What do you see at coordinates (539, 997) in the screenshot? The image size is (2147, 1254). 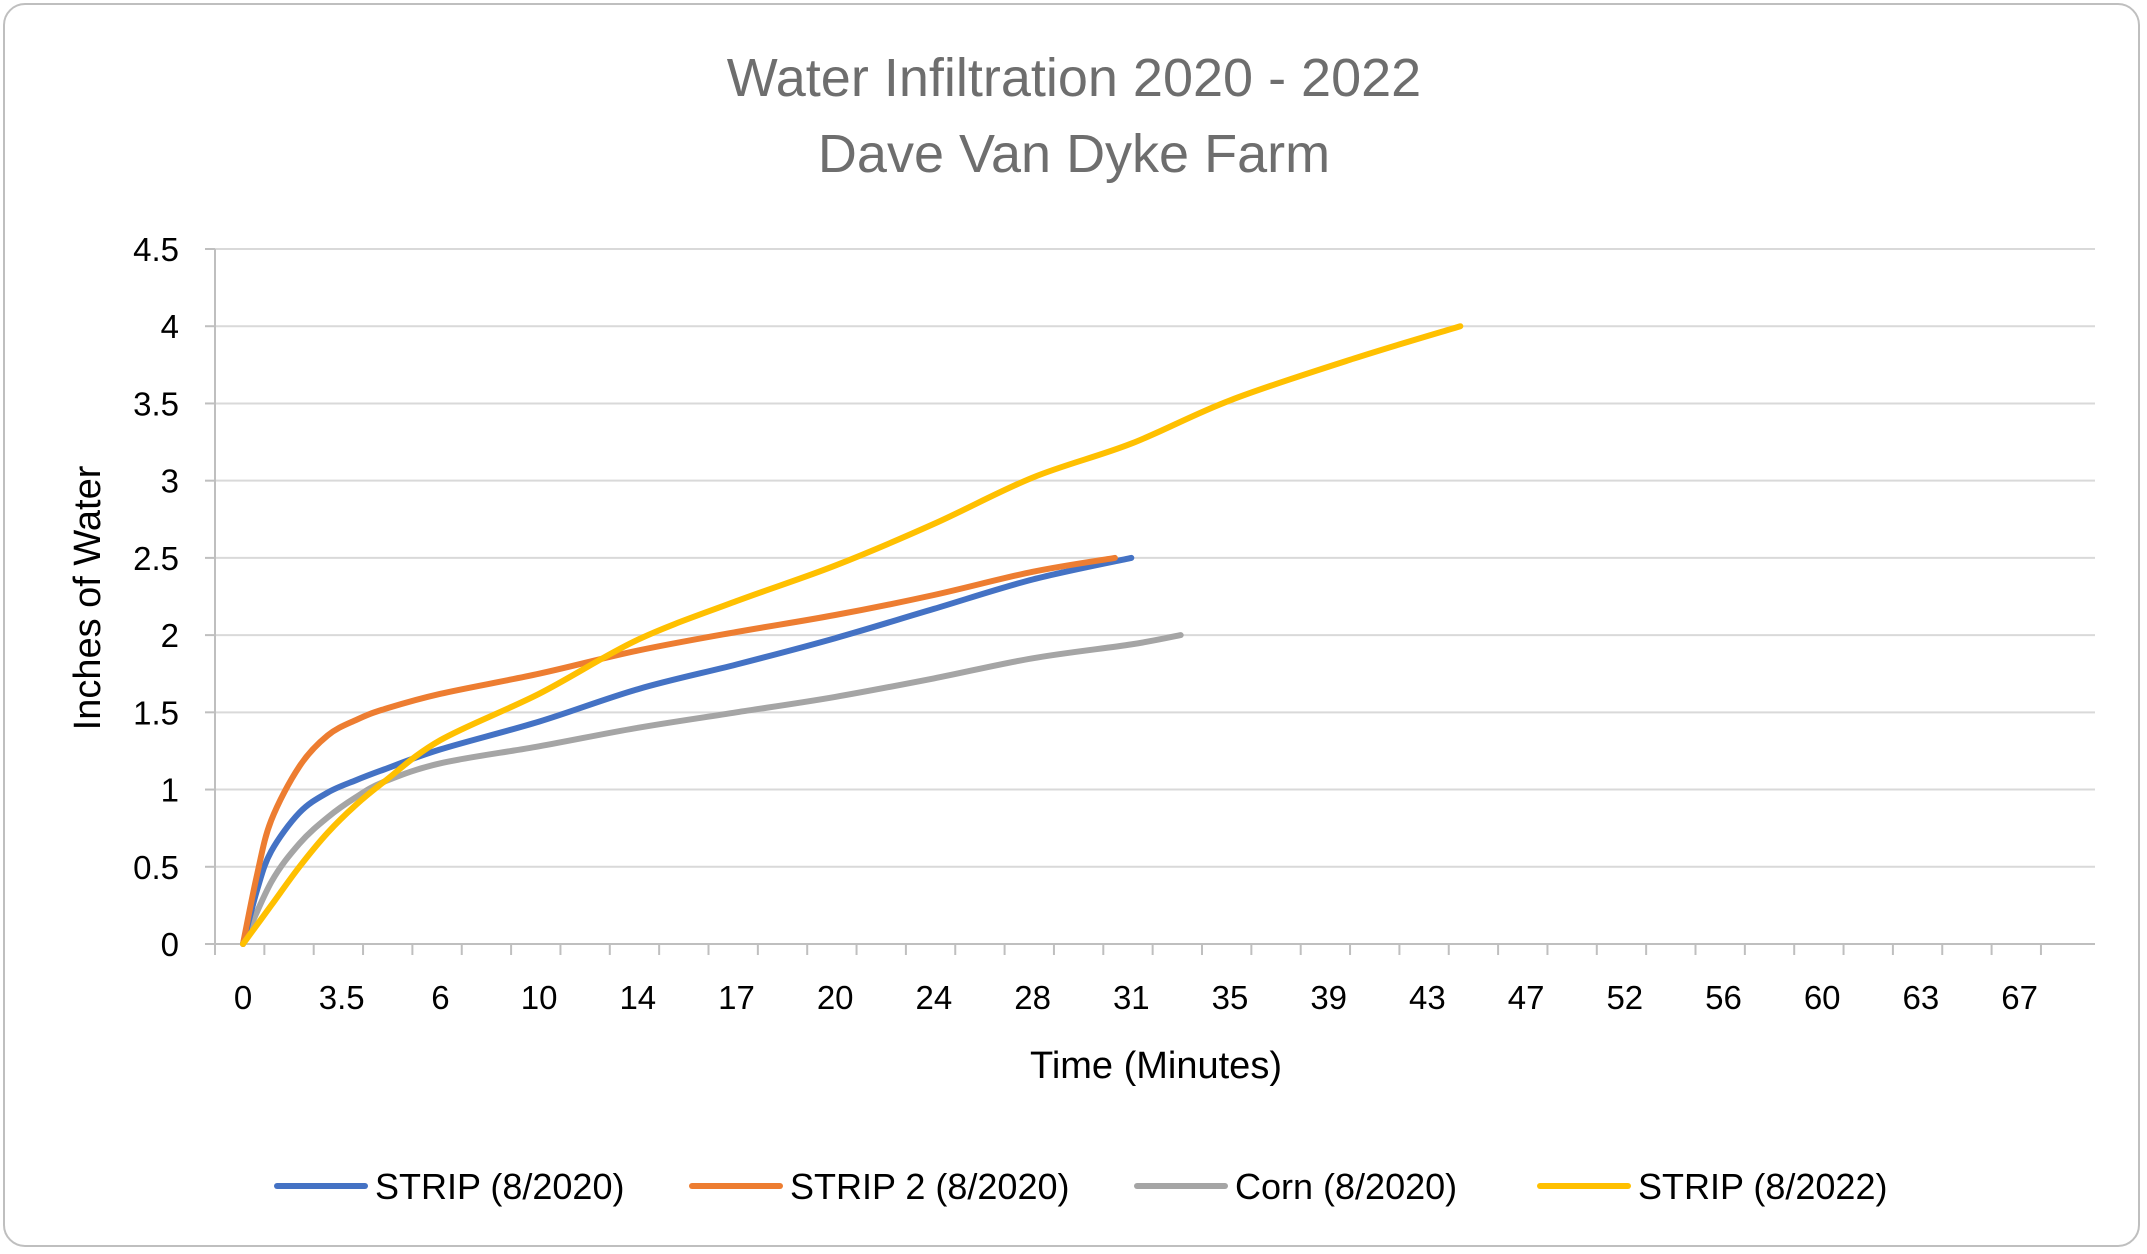 I see `x-tick-label: 10` at bounding box center [539, 997].